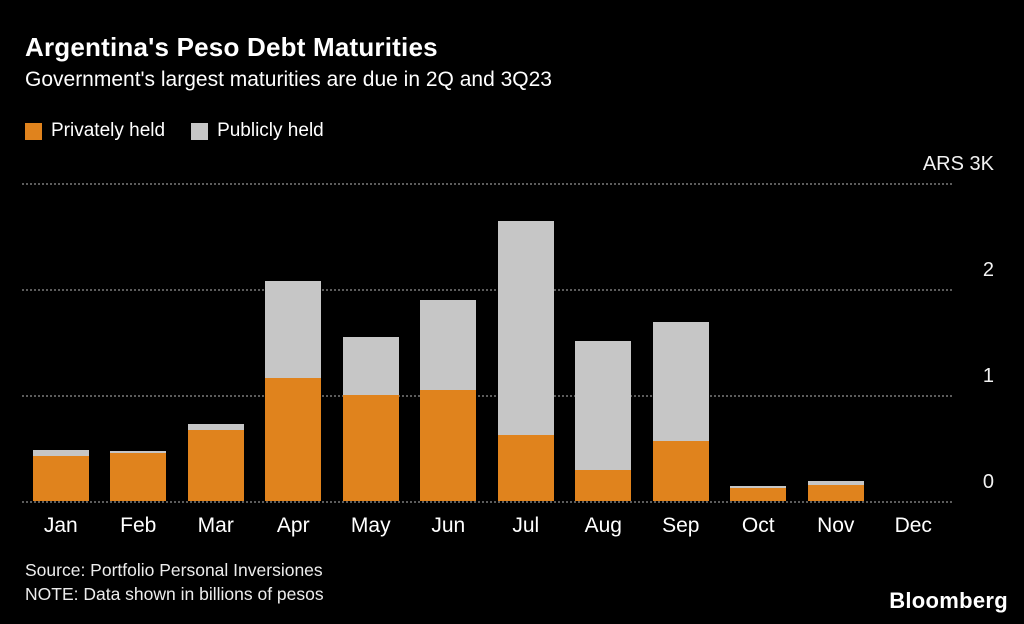 Image resolution: width=1024 pixels, height=624 pixels. What do you see at coordinates (139, 342) in the screenshot?
I see `bar-column-feb` at bounding box center [139, 342].